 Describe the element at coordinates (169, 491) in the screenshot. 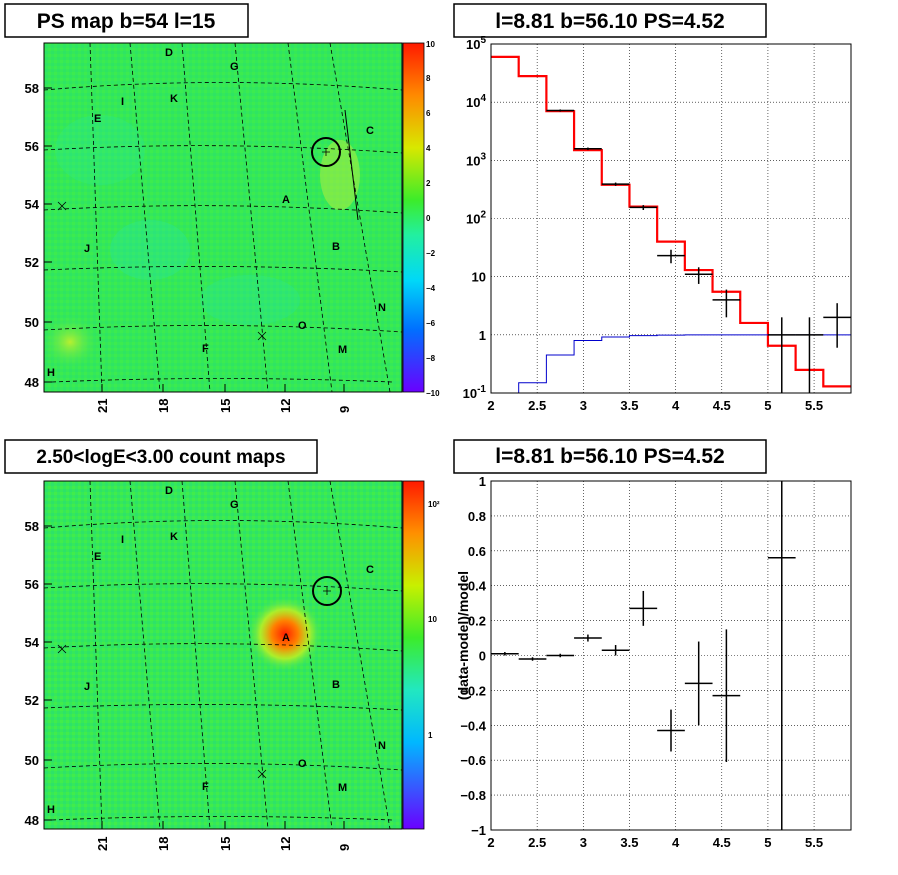

I see `region-label-d: D` at that location.